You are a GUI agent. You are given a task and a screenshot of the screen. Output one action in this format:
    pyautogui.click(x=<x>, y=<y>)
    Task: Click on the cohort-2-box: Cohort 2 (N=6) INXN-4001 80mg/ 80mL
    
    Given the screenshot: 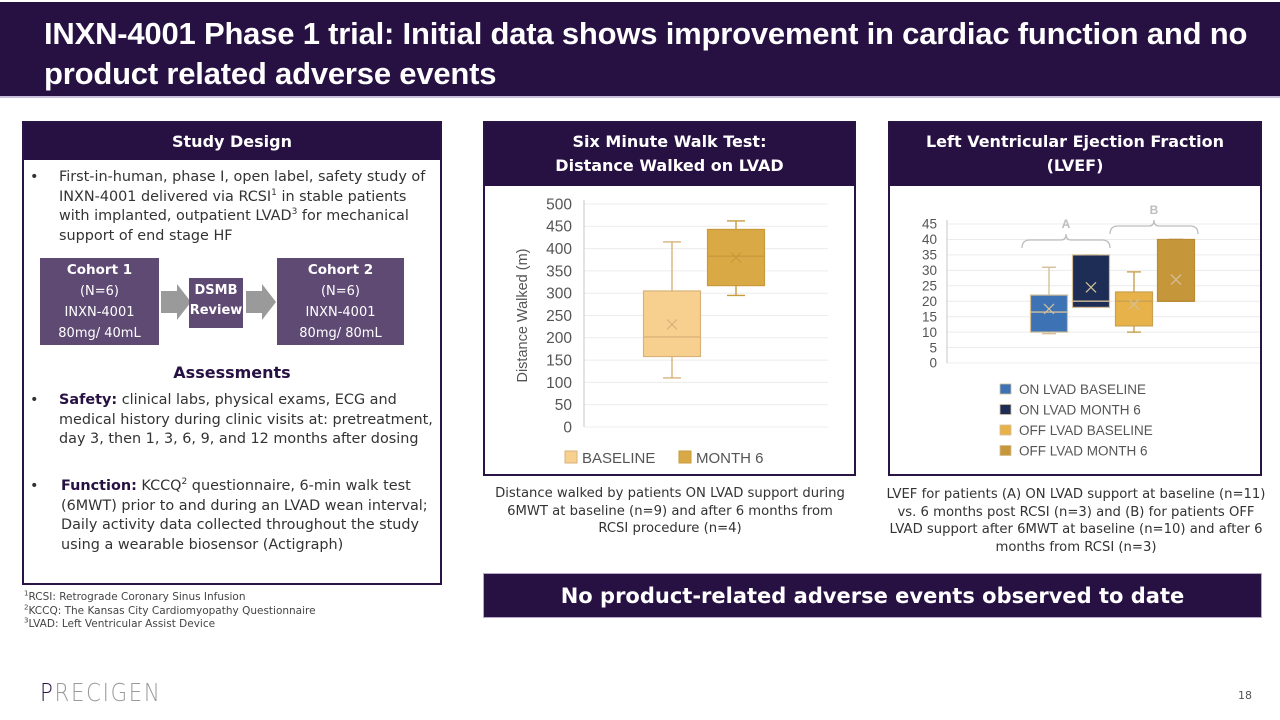 What is the action you would take?
    pyautogui.click(x=340, y=301)
    